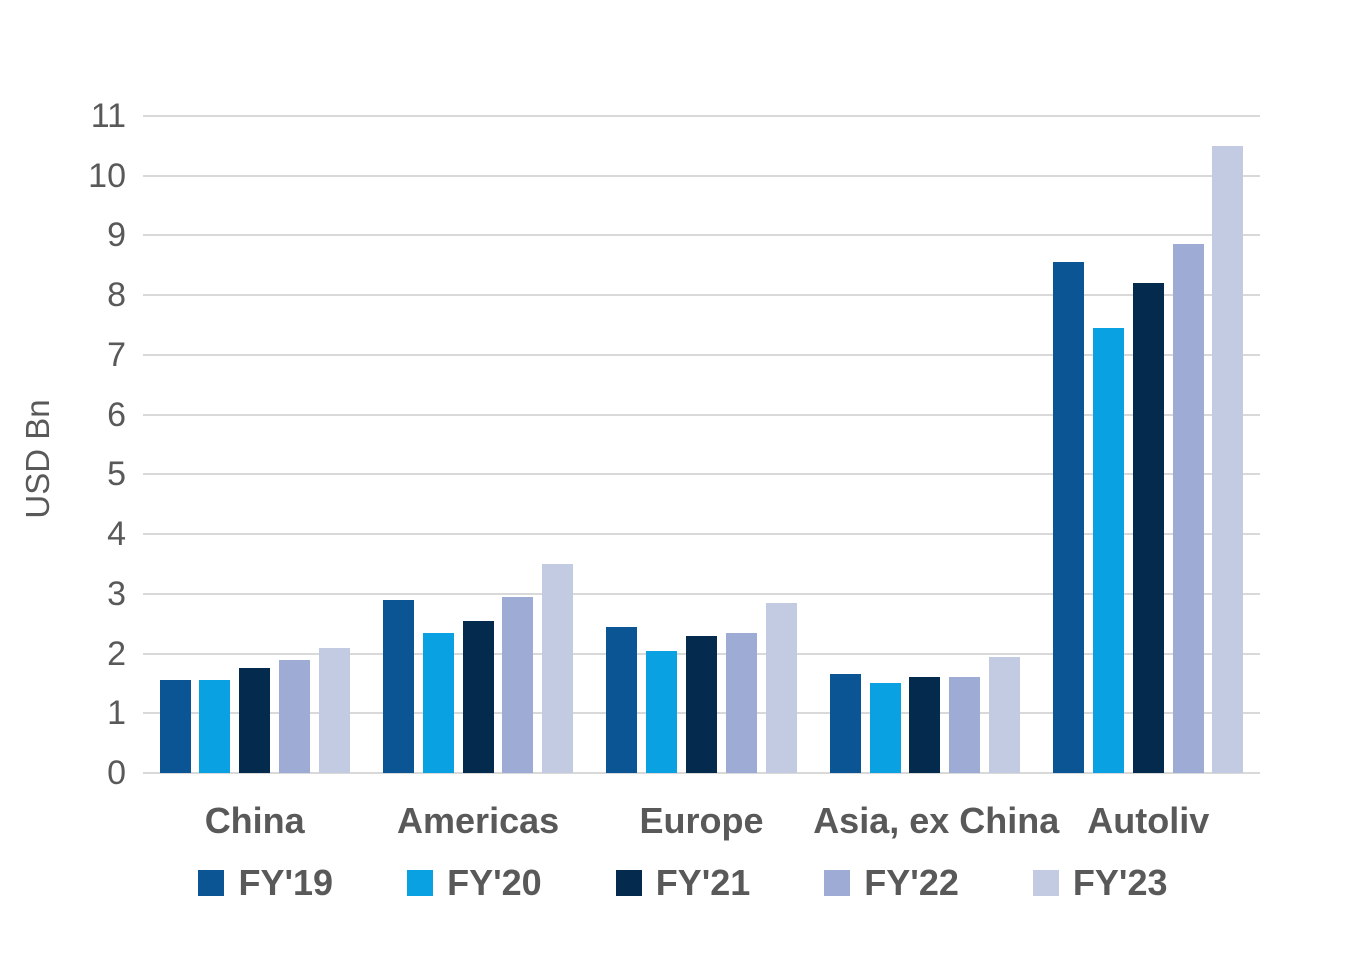  Describe the element at coordinates (116, 653) in the screenshot. I see `y-tick-label: 2` at that location.